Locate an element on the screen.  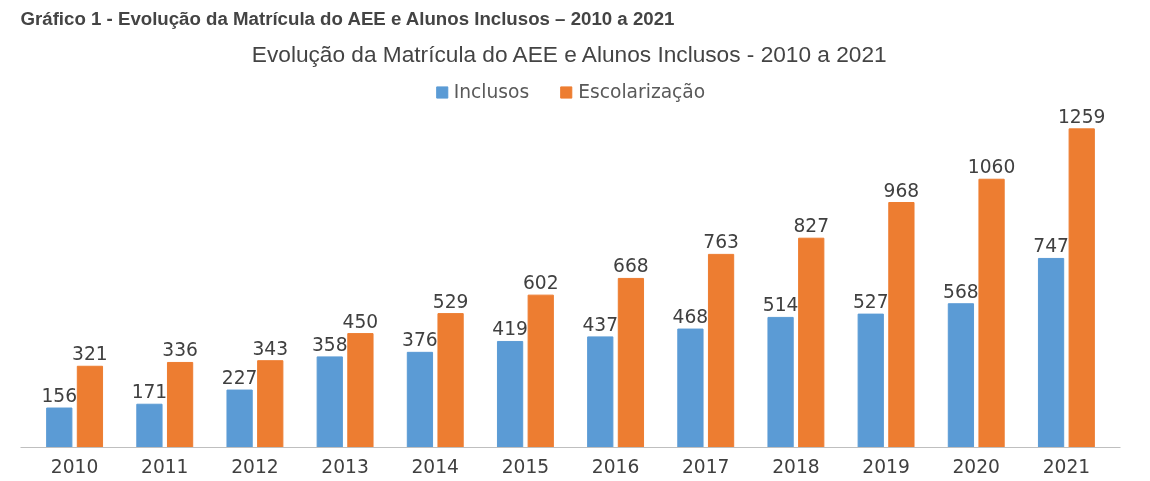
data-label: 568 is located at coordinates (961, 291).